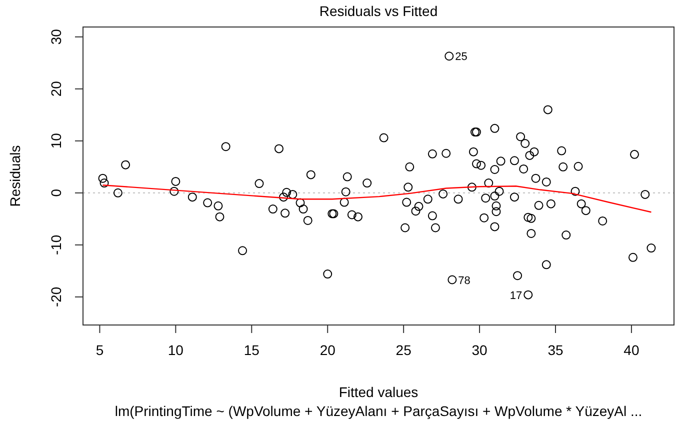  I want to click on annotation: 17, so click(516, 296).